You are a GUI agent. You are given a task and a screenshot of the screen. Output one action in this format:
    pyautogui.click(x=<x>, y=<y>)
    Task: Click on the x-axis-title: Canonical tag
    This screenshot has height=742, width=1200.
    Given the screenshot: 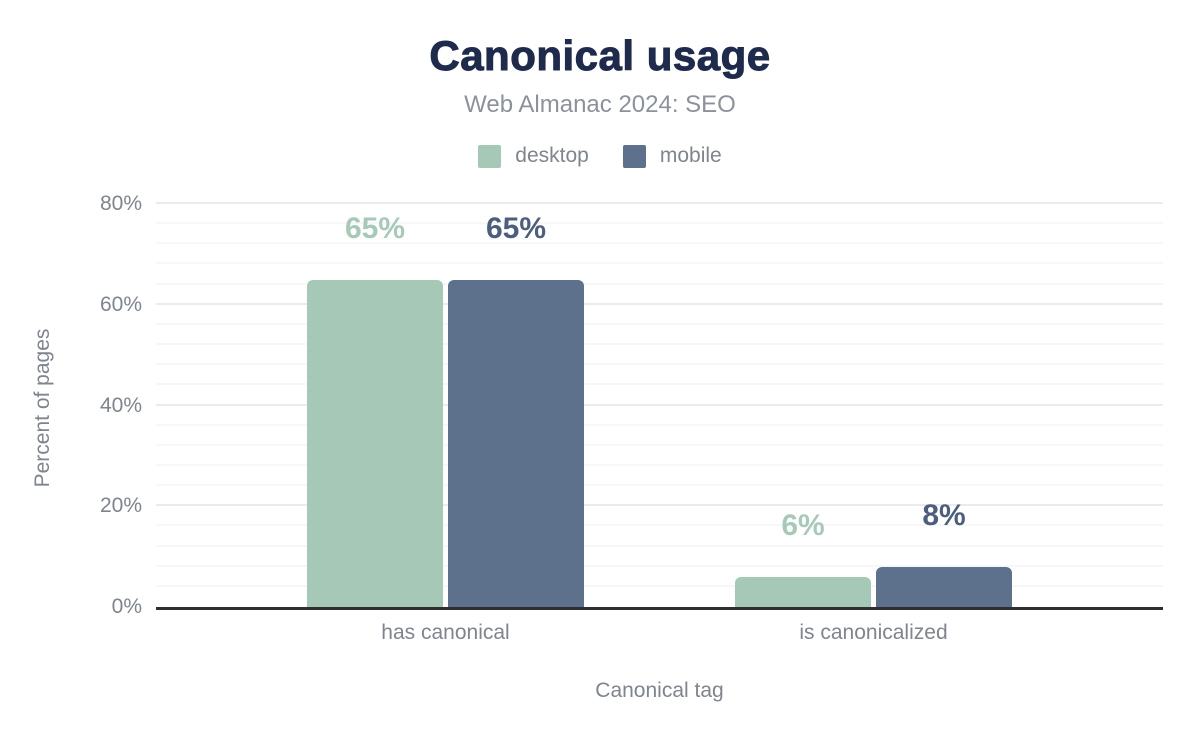 What is the action you would take?
    pyautogui.click(x=659, y=690)
    